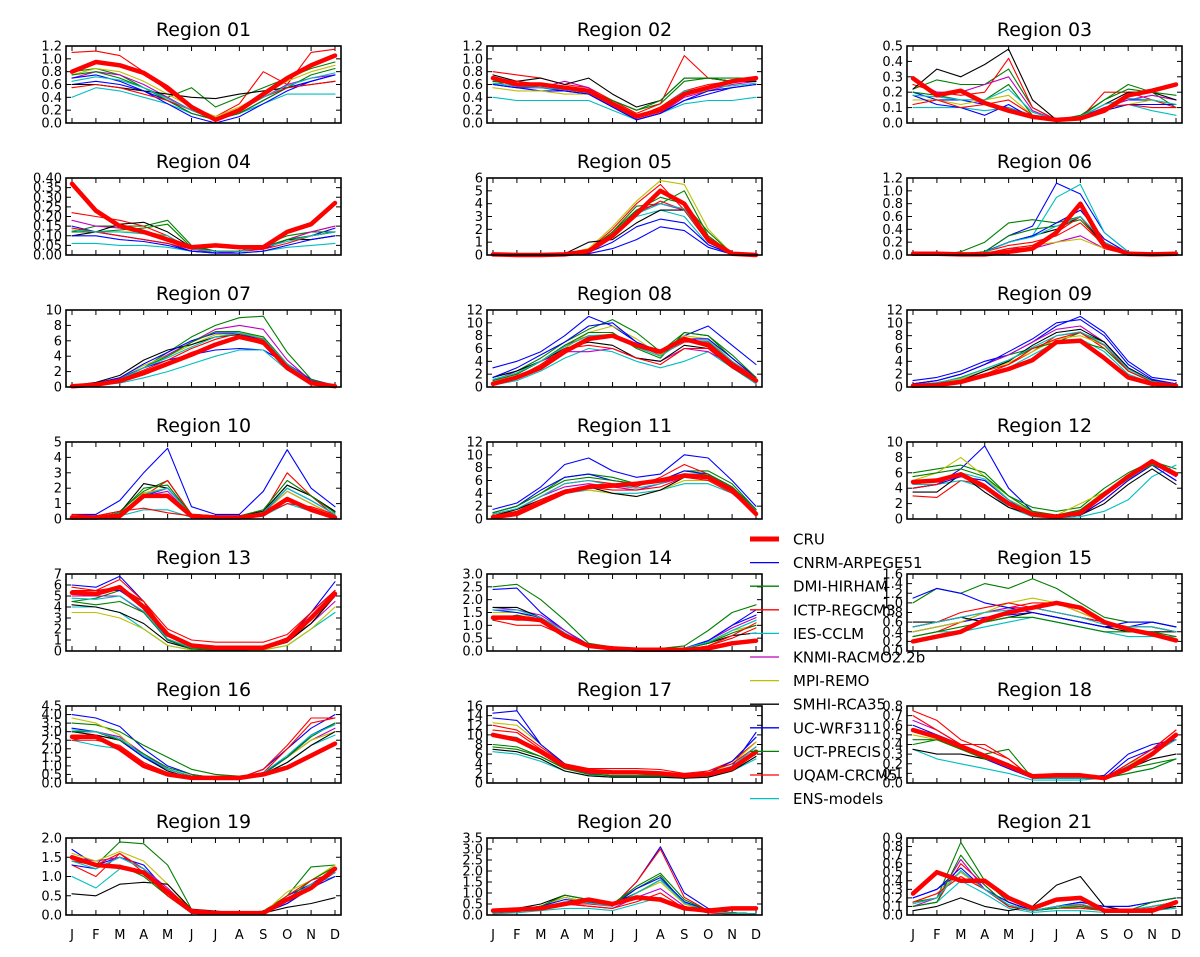 The height and width of the screenshot is (957, 1200). Describe the element at coordinates (708, 935) in the screenshot. I see `x-tick-label: O` at that location.